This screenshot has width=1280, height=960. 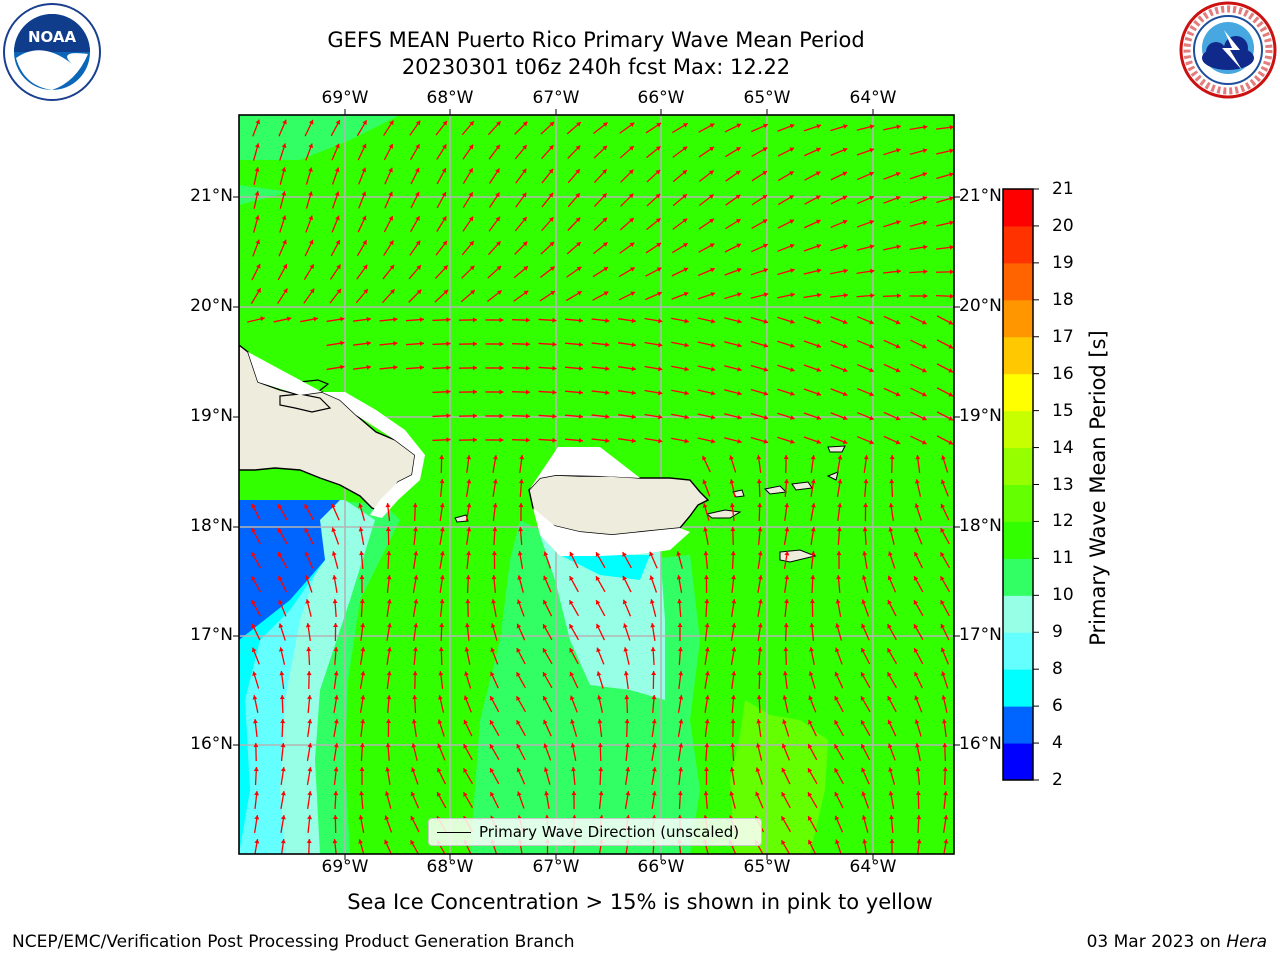 What do you see at coordinates (450, 867) in the screenshot?
I see `lon-label-bottom: 68°W` at bounding box center [450, 867].